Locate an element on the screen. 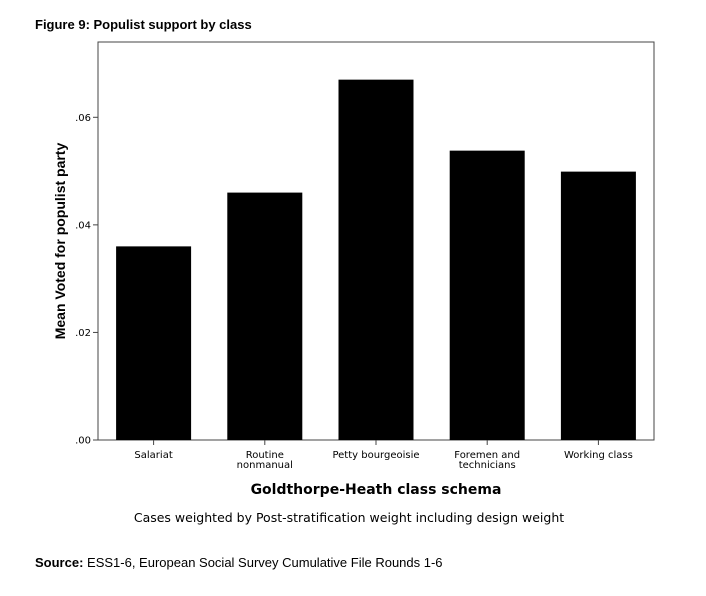 The image size is (706, 596). x-tick-label: Routine nonmanual is located at coordinates (265, 460).